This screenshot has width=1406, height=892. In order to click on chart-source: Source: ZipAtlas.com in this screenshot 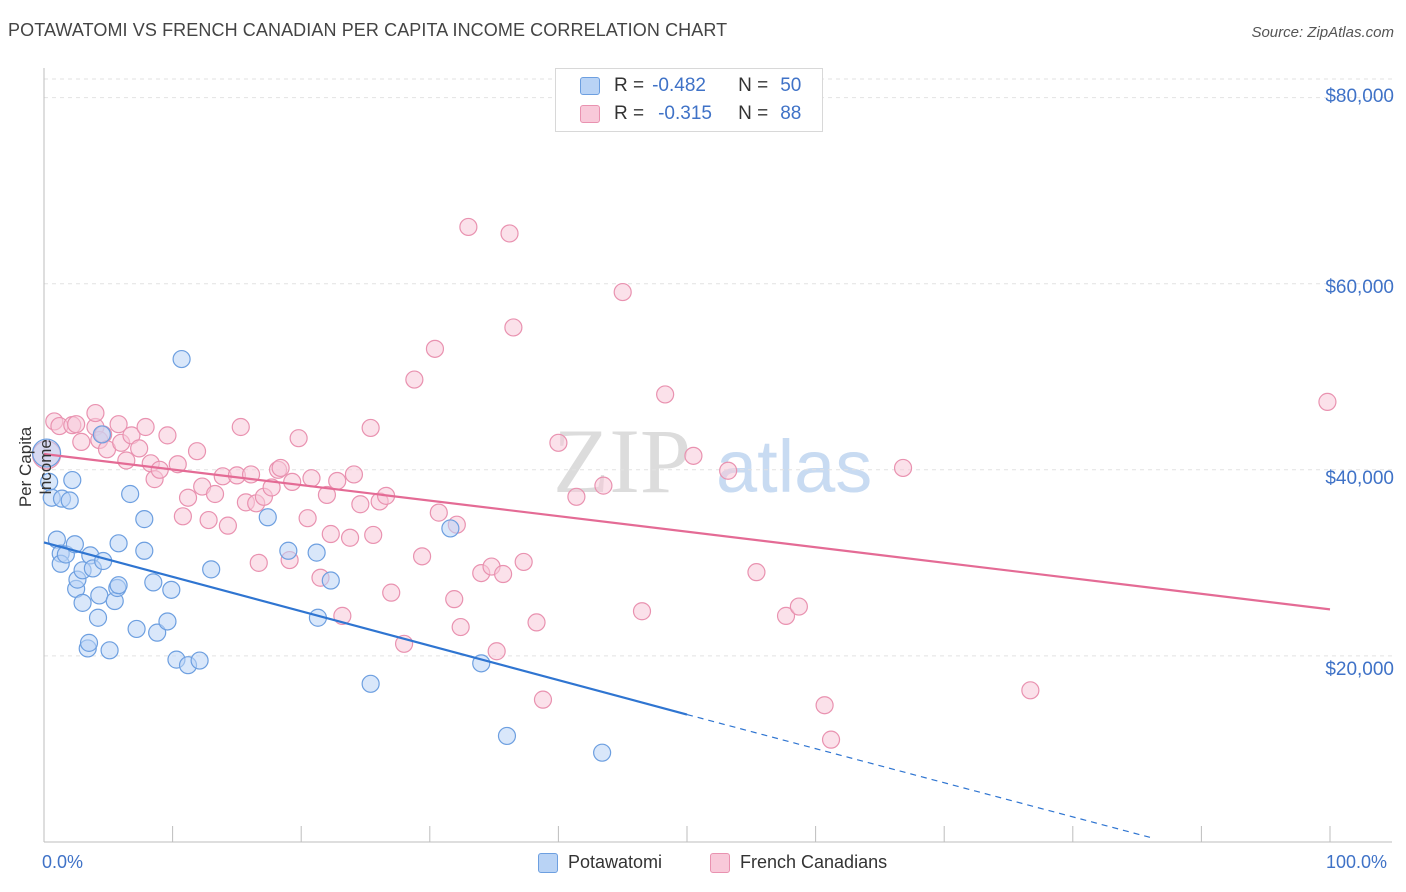, I will do `click(1322, 32)`.